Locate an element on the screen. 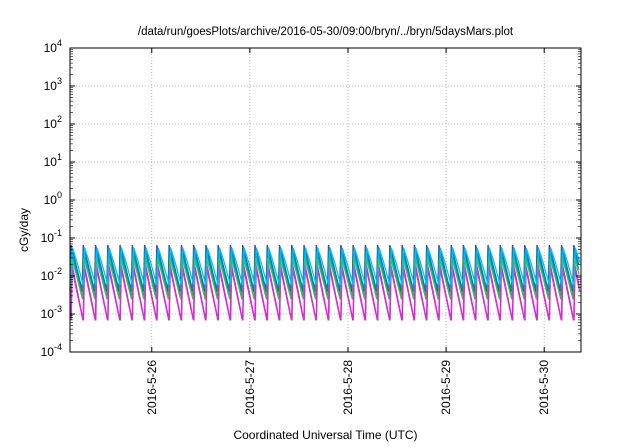 The image size is (640, 448). x-tick-label: 2016-5-28 is located at coordinates (348, 387).